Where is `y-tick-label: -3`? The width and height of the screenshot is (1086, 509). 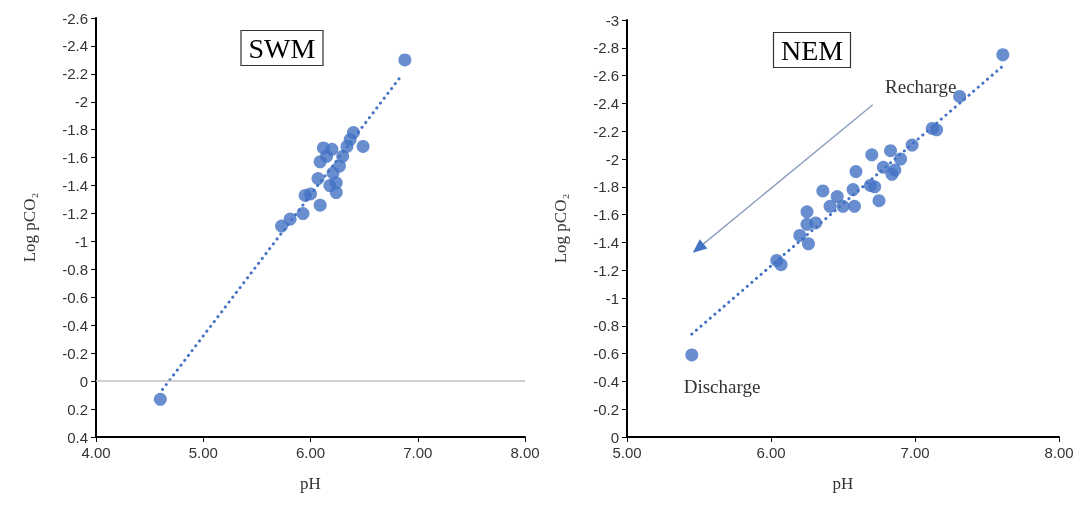 y-tick-label: -3 is located at coordinates (612, 20).